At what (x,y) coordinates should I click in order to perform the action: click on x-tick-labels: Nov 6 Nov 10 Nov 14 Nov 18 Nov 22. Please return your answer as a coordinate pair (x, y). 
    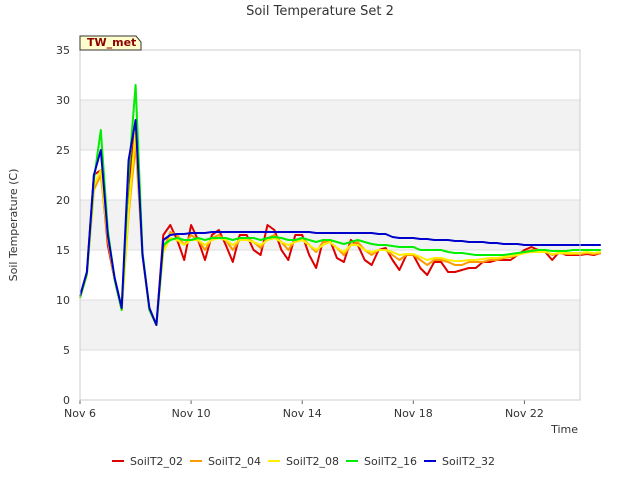
    Looking at the image, I should click on (304, 413).